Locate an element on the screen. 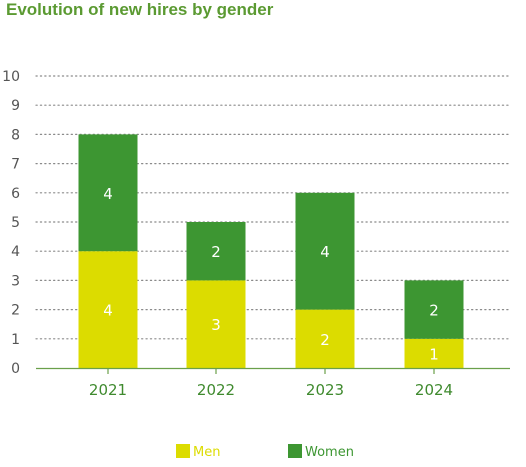  x-tick-label: 2022 is located at coordinates (216, 390).